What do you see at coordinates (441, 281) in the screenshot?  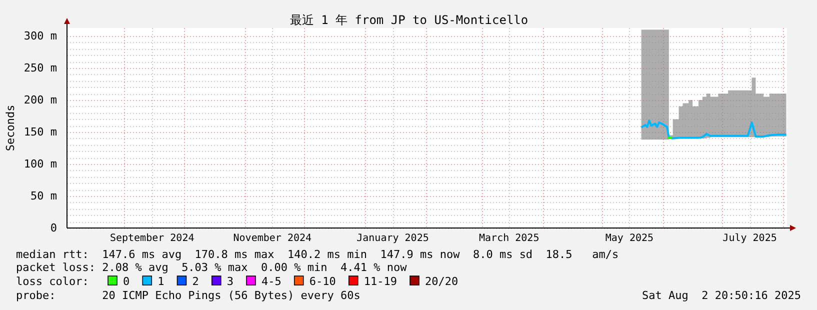 I see `legend-label: 20/20` at bounding box center [441, 281].